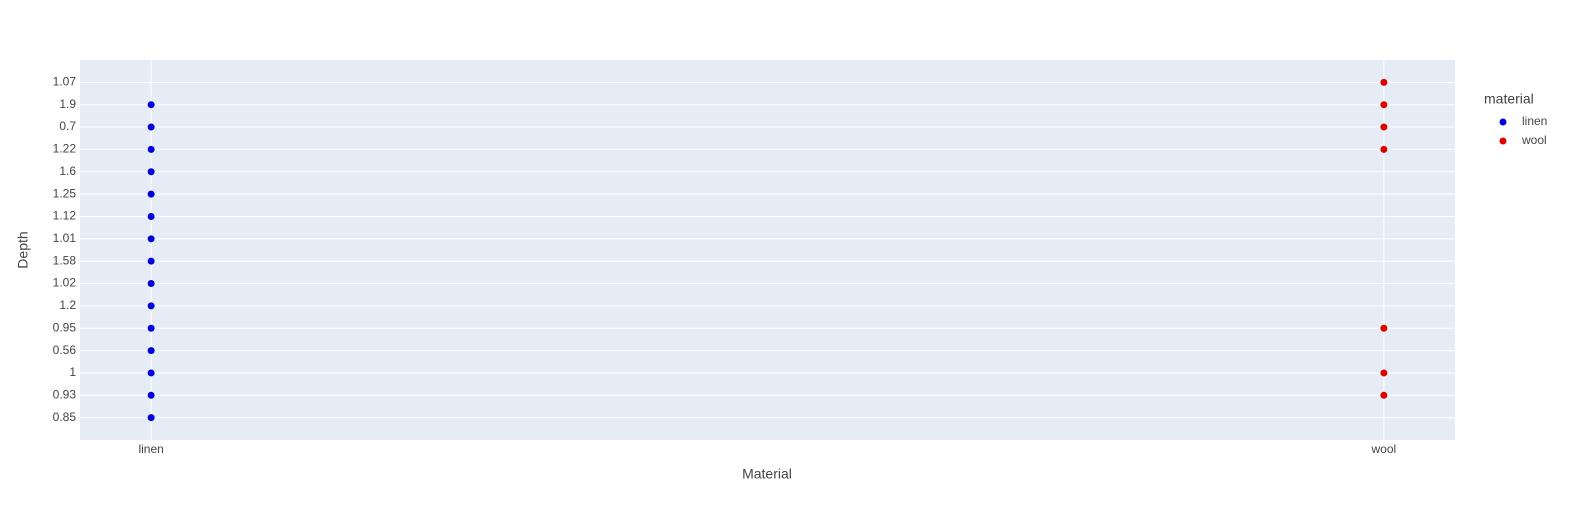  Describe the element at coordinates (72, 372) in the screenshot. I see `y-tick-label: 1` at that location.